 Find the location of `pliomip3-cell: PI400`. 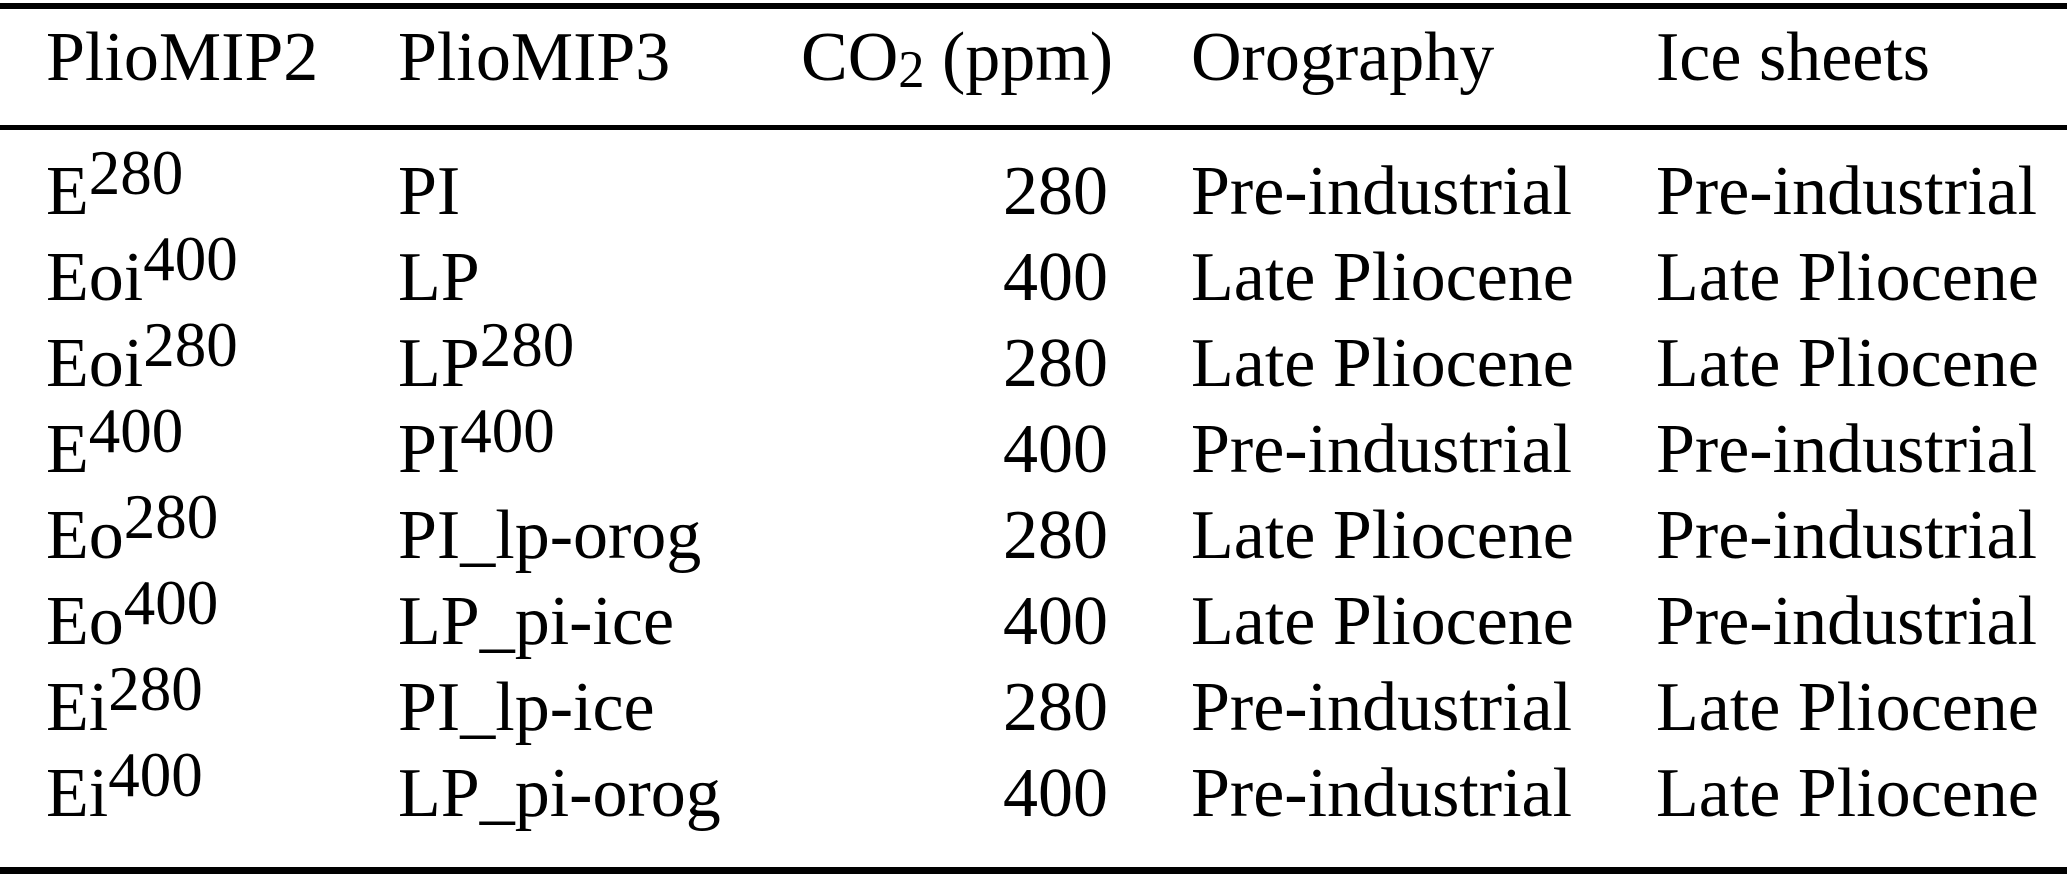

pliomip3-cell: PI400 is located at coordinates (599, 446).